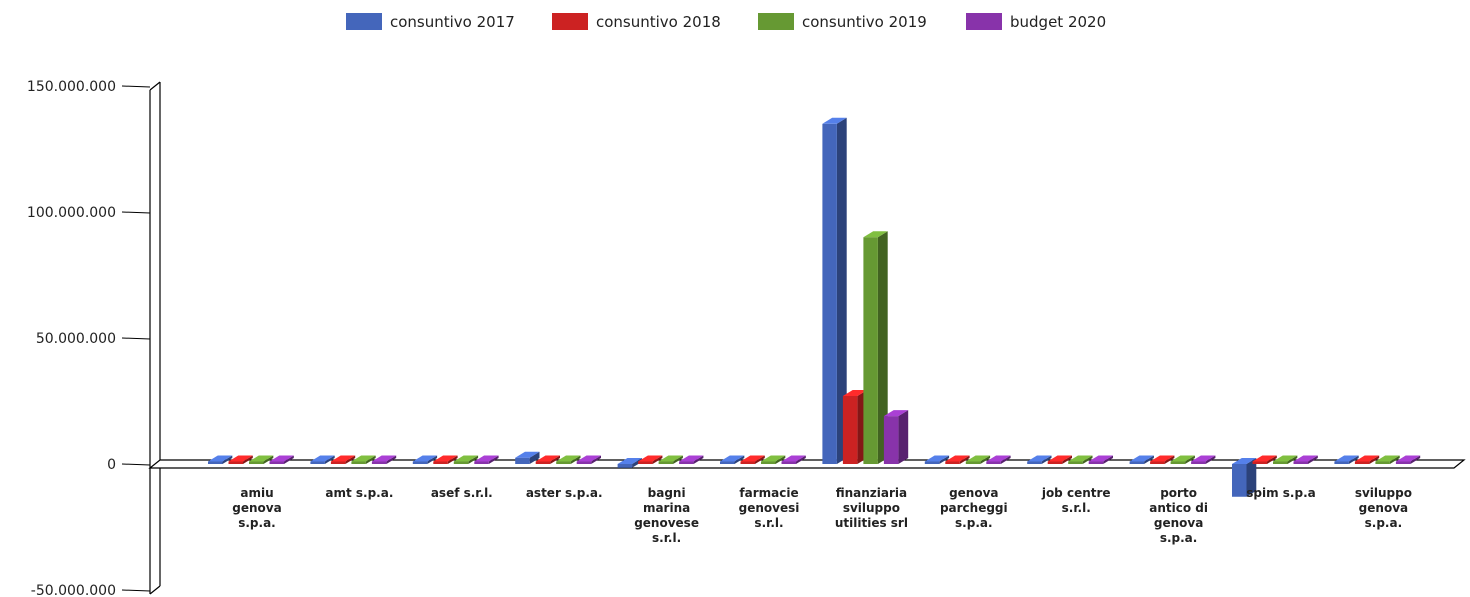 Image resolution: width=1470 pixels, height=597 pixels. Describe the element at coordinates (871, 508) in the screenshot. I see `x-category-label-7: finanziaria sviluppo utilities srl` at that location.